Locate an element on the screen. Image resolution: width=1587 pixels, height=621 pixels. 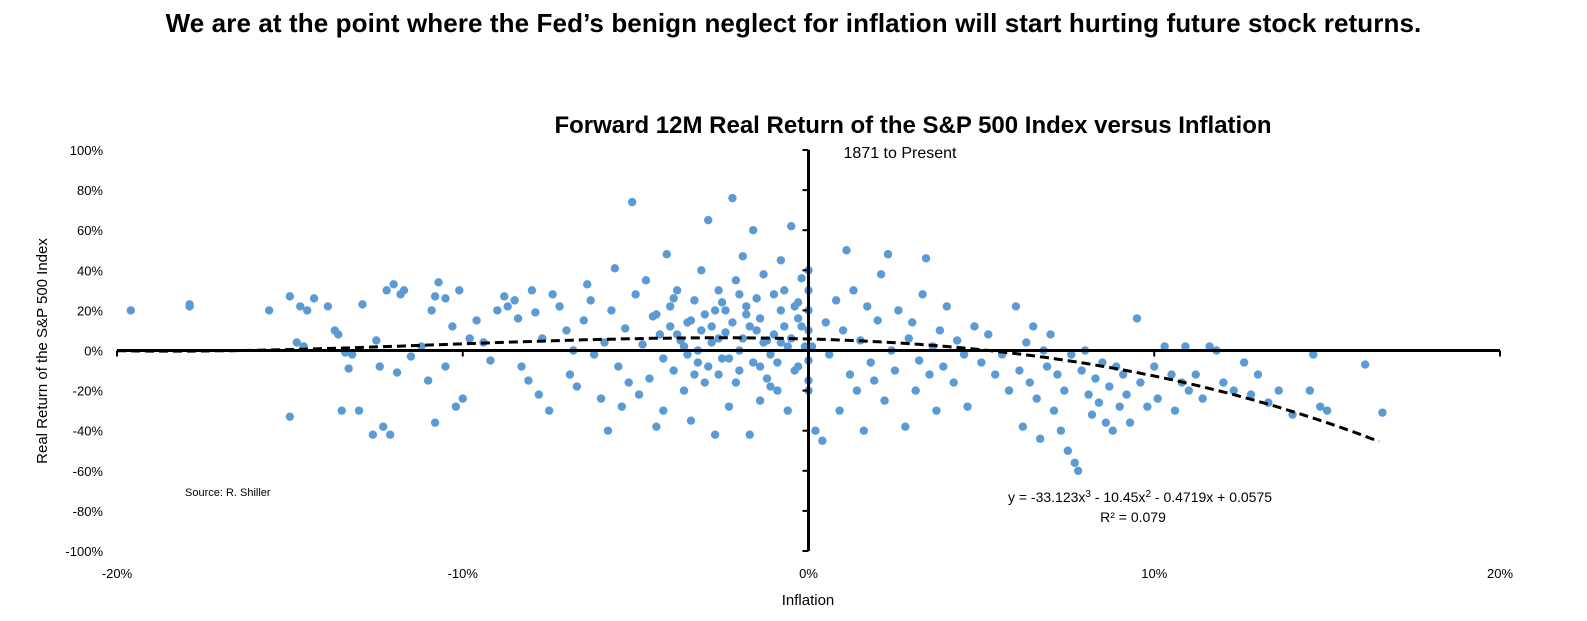
y-tick-label: -80% is located at coordinates (88, 511).